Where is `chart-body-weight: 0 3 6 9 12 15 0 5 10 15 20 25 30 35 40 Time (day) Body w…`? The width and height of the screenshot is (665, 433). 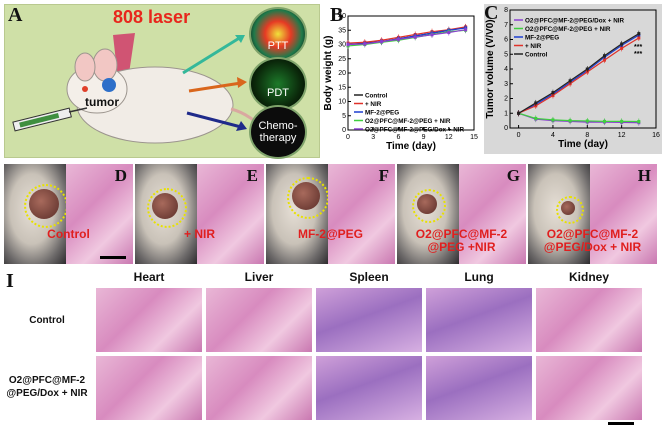 chart-body-weight: 0 3 6 9 12 15 0 5 10 15 20 25 30 35 40 Time (day) Body w… is located at coordinates (400, 82).